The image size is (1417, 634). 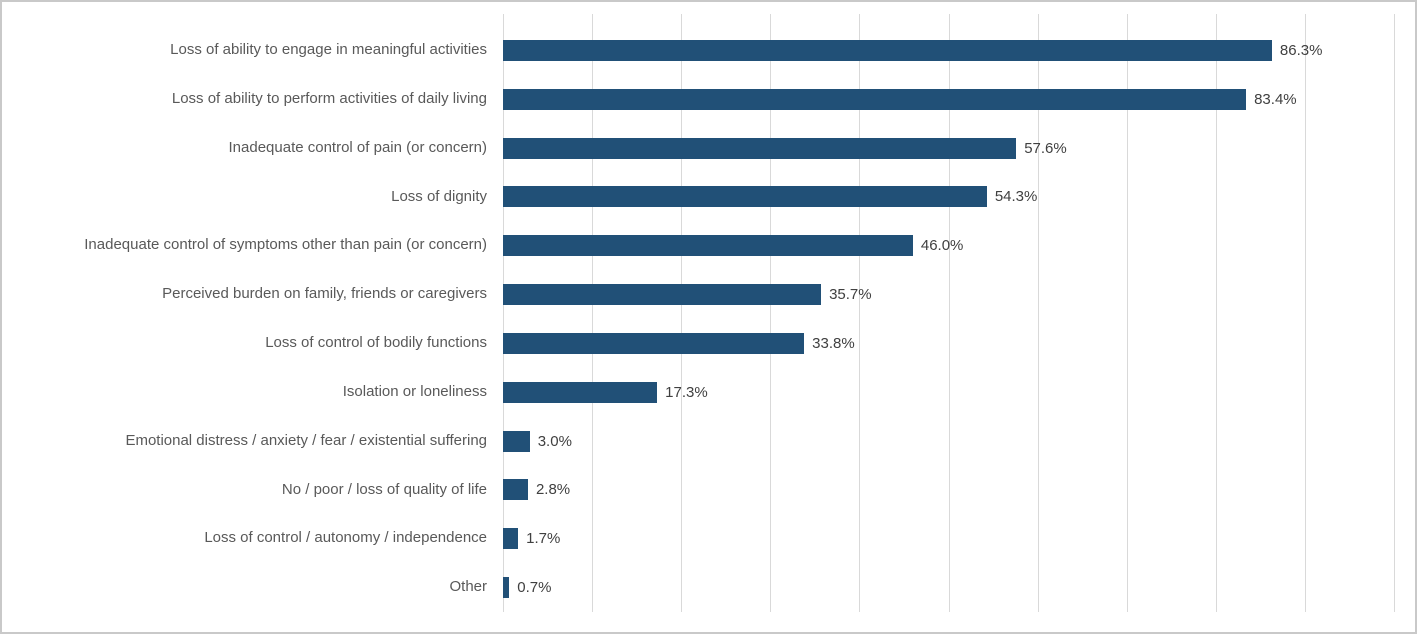 What do you see at coordinates (384, 489) in the screenshot?
I see `category-label: No / poor / loss of quality of life` at bounding box center [384, 489].